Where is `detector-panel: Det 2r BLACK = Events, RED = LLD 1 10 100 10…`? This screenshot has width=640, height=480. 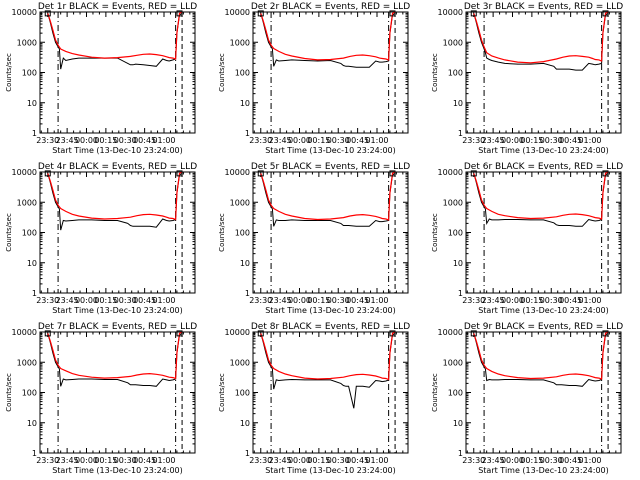 detector-panel: Det 2r BLACK = Events, RED = LLD 1 10 100 10… is located at coordinates (314, 78).